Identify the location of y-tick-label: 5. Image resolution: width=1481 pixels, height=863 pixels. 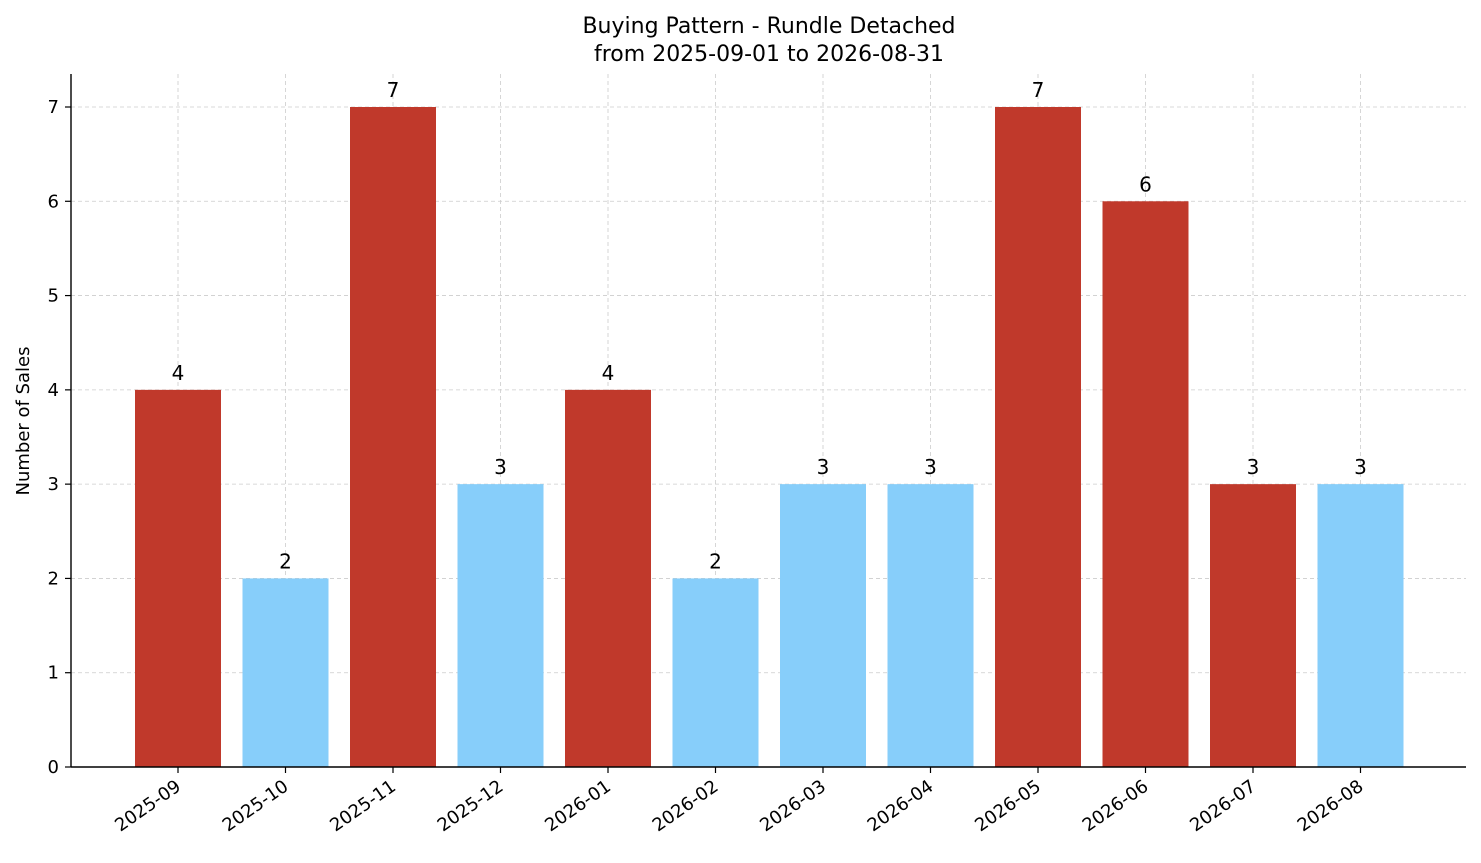
(53, 296).